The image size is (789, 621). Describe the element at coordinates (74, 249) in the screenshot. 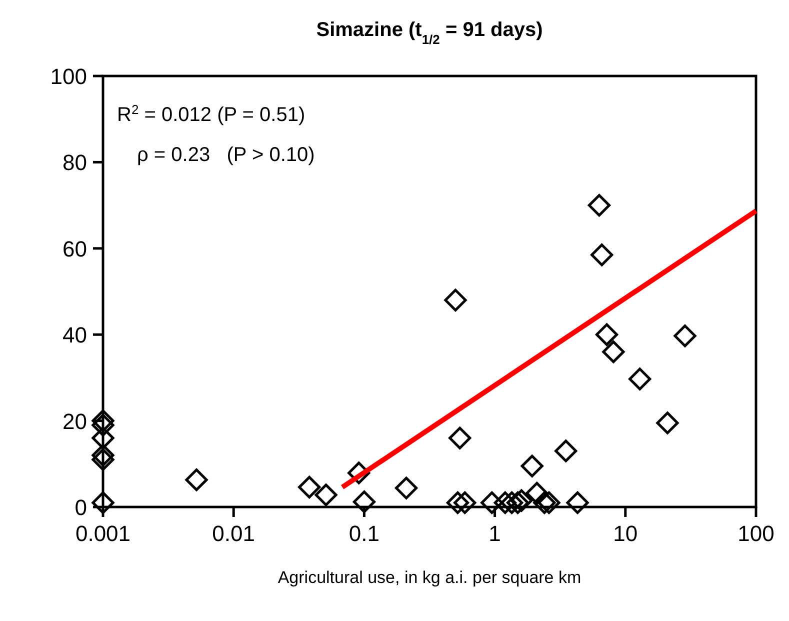

I see `y-tick-label: 60` at that location.